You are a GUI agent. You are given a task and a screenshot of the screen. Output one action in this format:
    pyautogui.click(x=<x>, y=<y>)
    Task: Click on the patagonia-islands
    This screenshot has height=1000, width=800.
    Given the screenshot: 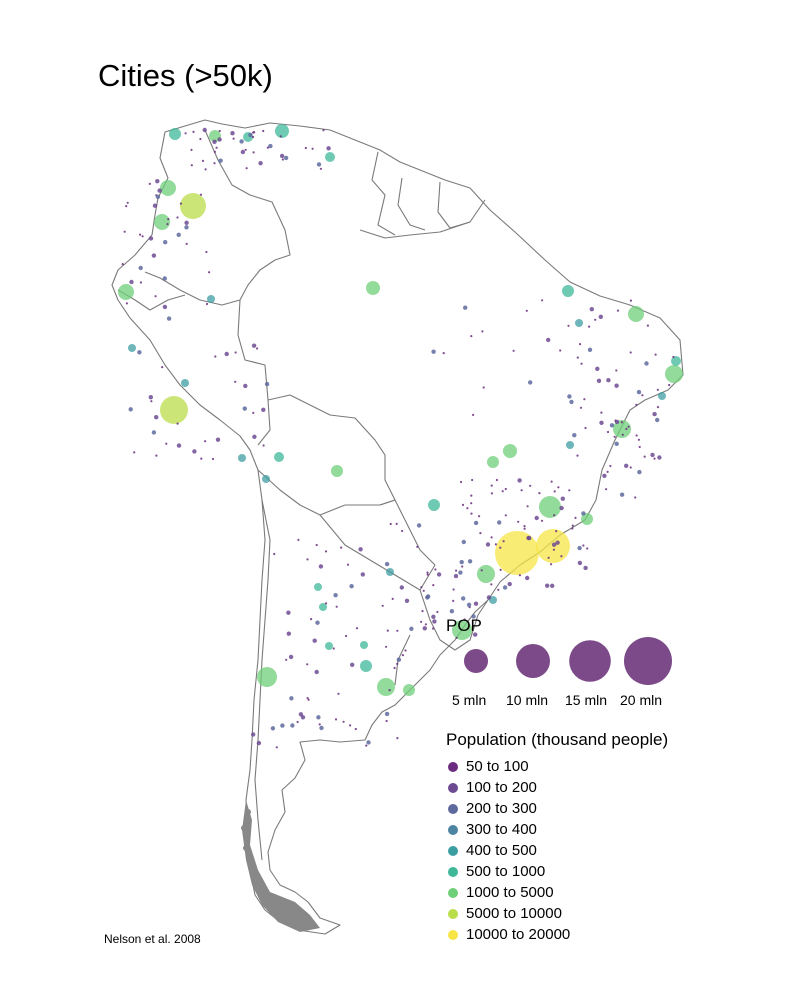 What is the action you would take?
    pyautogui.click(x=280, y=866)
    